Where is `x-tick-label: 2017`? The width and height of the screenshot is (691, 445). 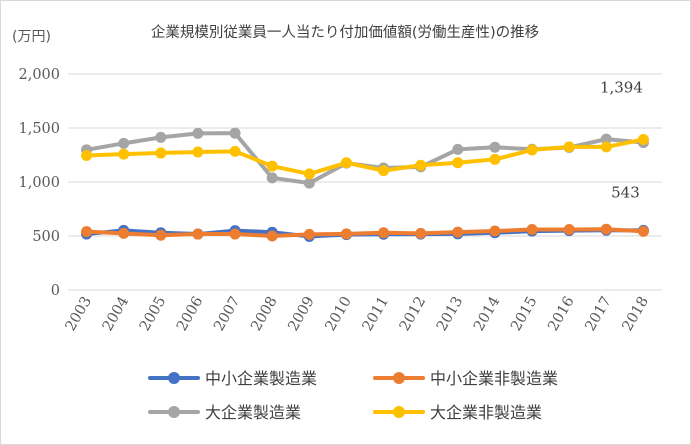
x-tick-label: 2017 is located at coordinates (598, 314).